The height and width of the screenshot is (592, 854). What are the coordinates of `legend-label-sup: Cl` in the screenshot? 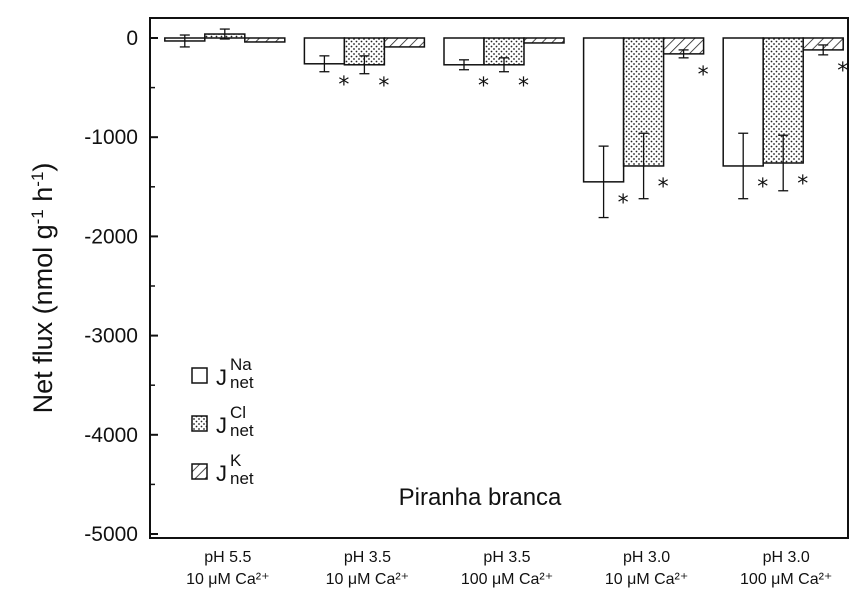 It's located at (238, 412).